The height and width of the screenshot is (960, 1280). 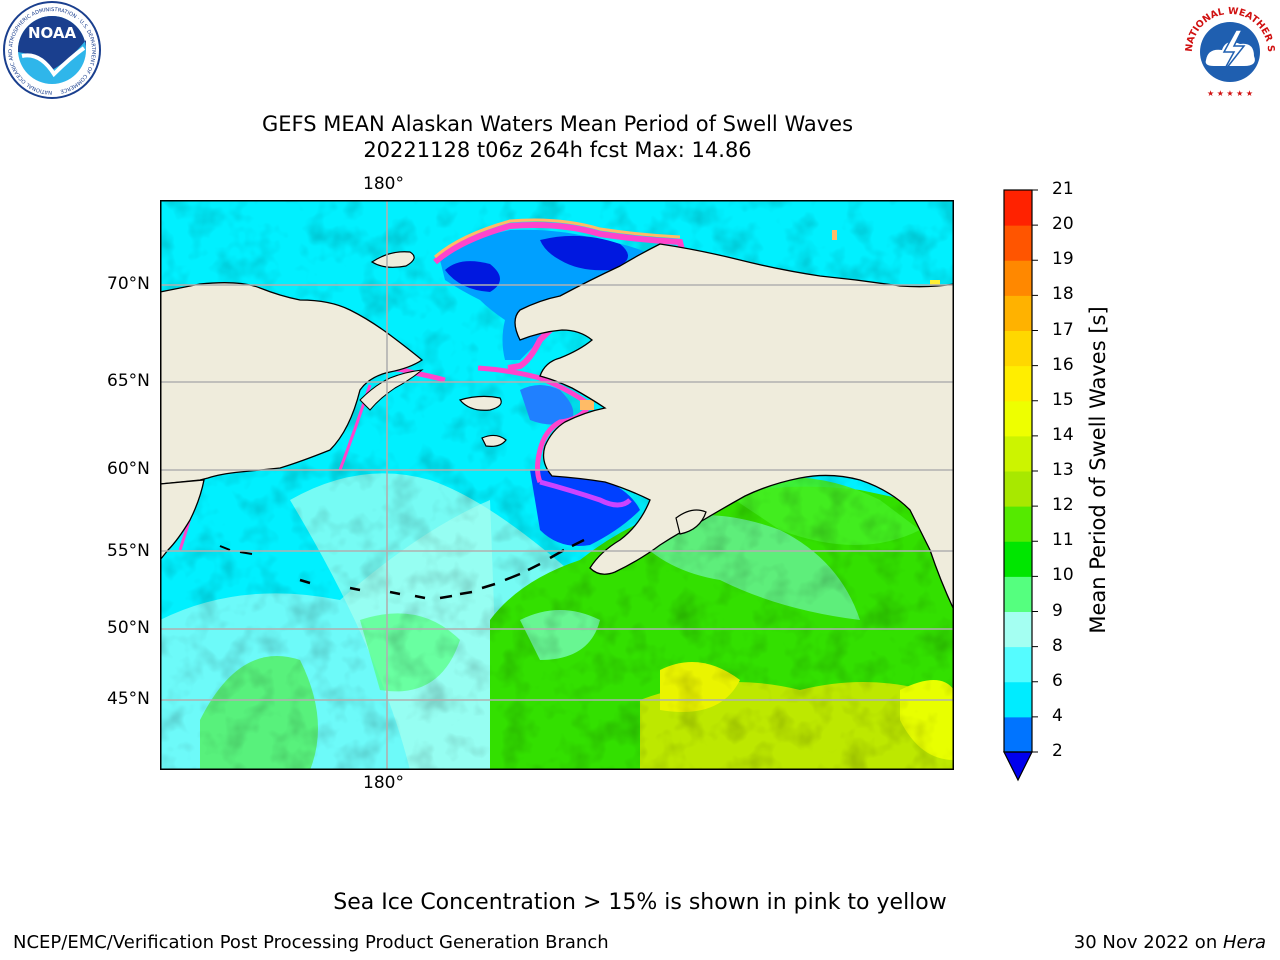 What do you see at coordinates (1063, 540) in the screenshot?
I see `colorbar-tick-label: 11` at bounding box center [1063, 540].